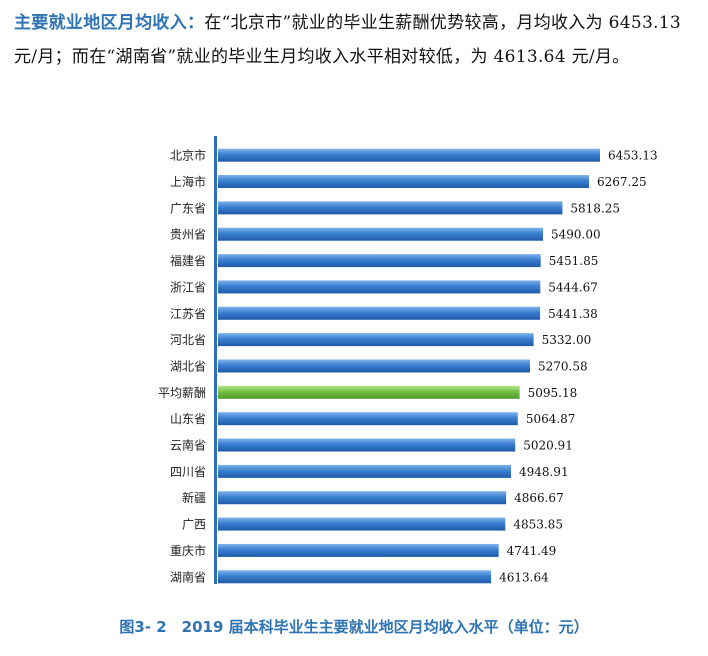 This screenshot has height=656, width=708. I want to click on category-label: 新疆, so click(194, 497).